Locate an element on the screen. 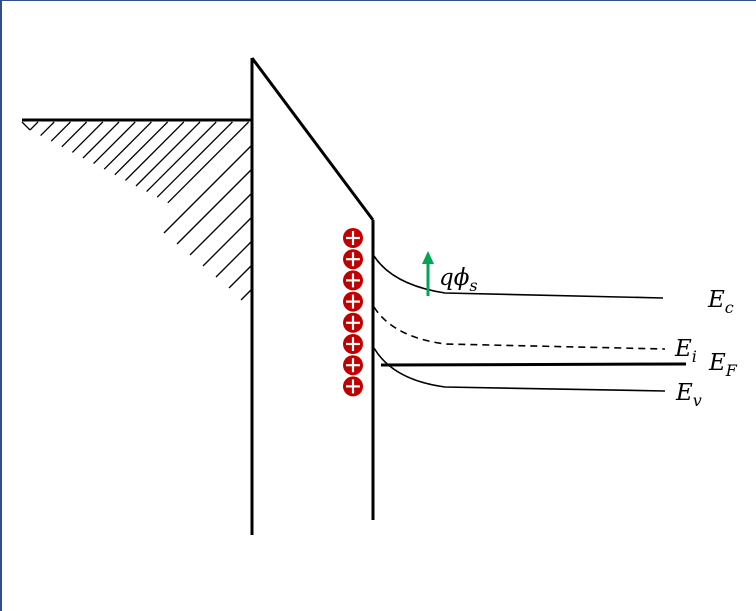 This screenshot has height=611, width=756. surface-potential-arrow is located at coordinates (428, 273).